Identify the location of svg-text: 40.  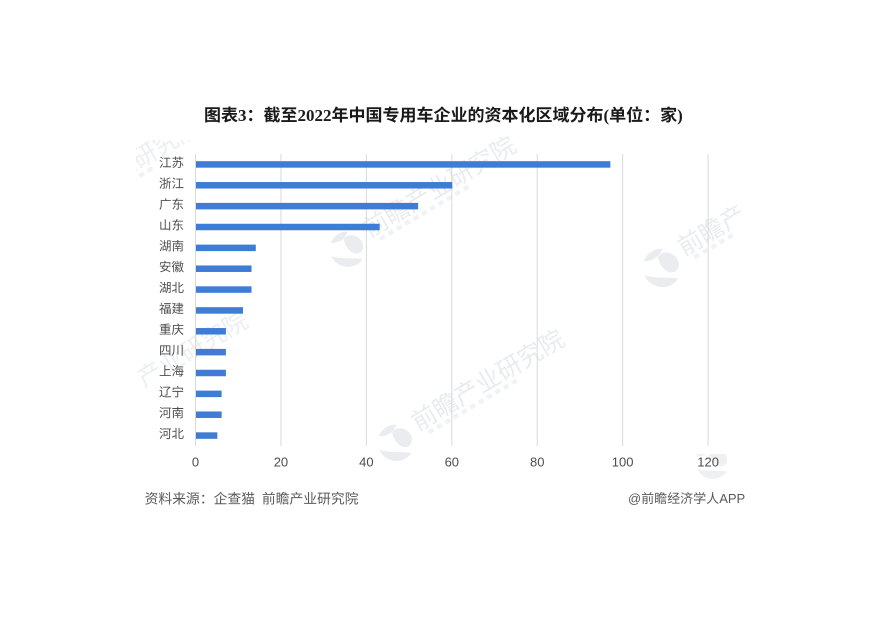
(366, 462).